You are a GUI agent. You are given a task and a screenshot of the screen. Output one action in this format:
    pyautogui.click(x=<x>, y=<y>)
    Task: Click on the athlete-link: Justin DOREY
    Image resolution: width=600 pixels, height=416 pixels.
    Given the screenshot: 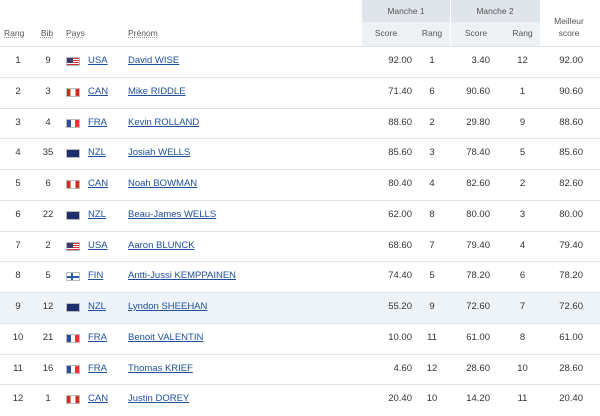 What is the action you would take?
    pyautogui.click(x=159, y=399)
    